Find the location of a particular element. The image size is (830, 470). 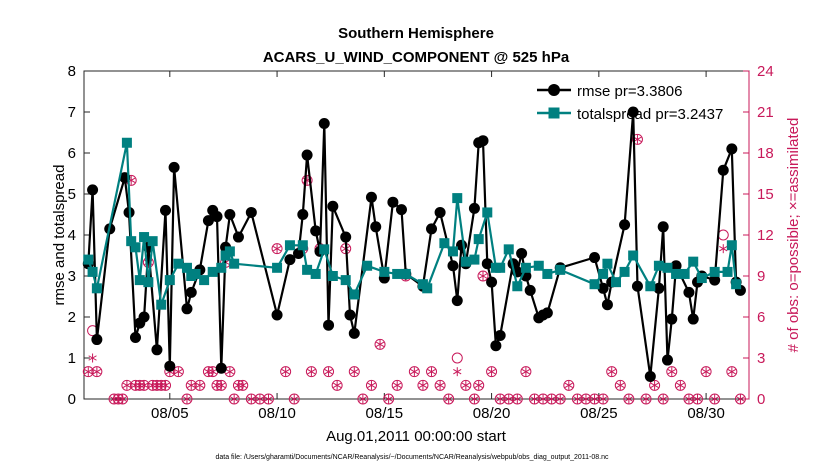

x-tick-label: 08/25 is located at coordinates (599, 413).